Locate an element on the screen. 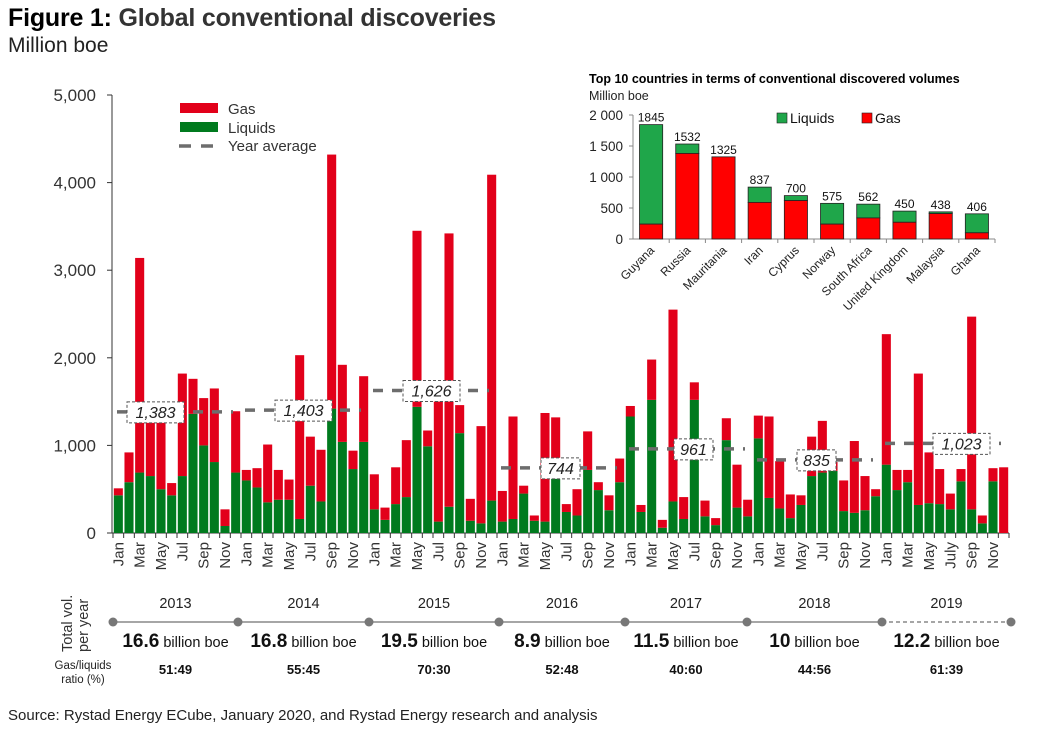 This screenshot has width=1039, height=729. year-average-label: 1,626 is located at coordinates (431, 392).